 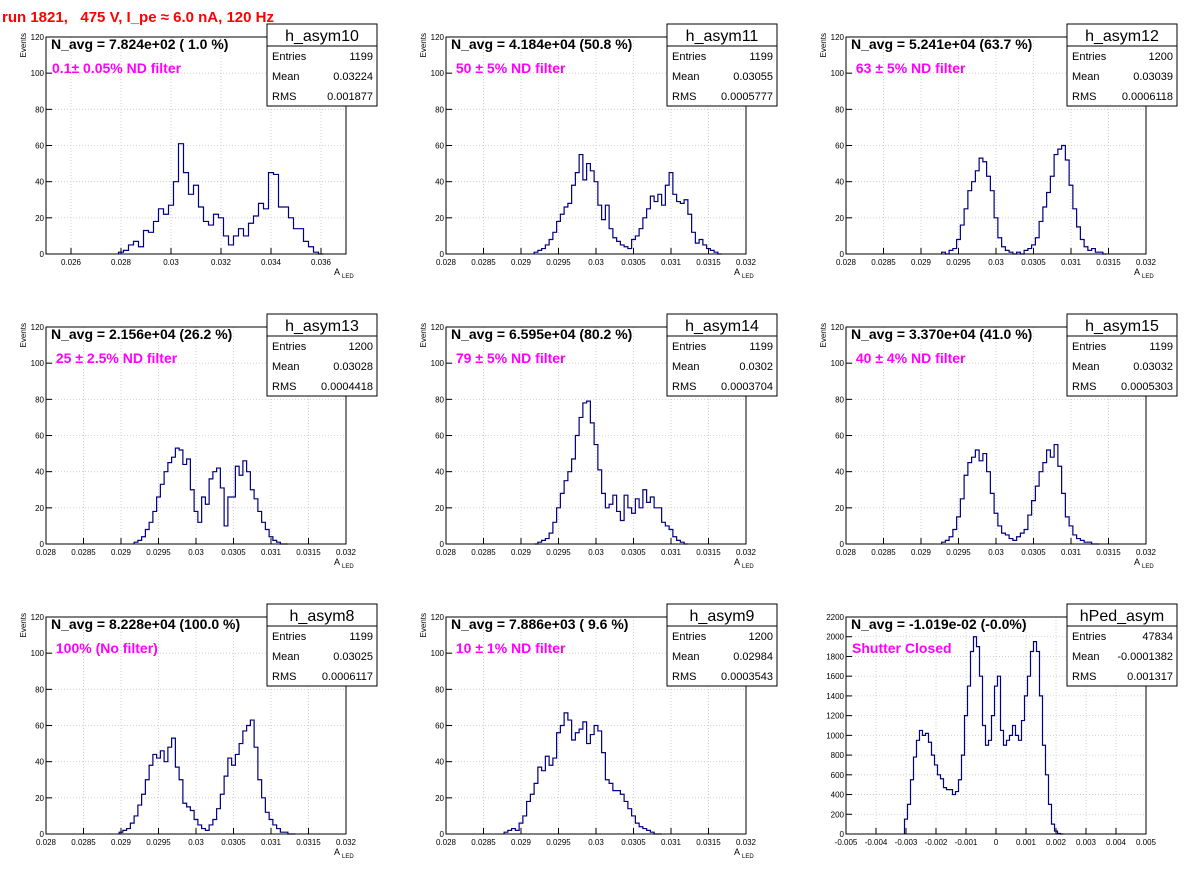 What do you see at coordinates (233, 842) in the screenshot?
I see `x-tick-label: 0.0305` at bounding box center [233, 842].